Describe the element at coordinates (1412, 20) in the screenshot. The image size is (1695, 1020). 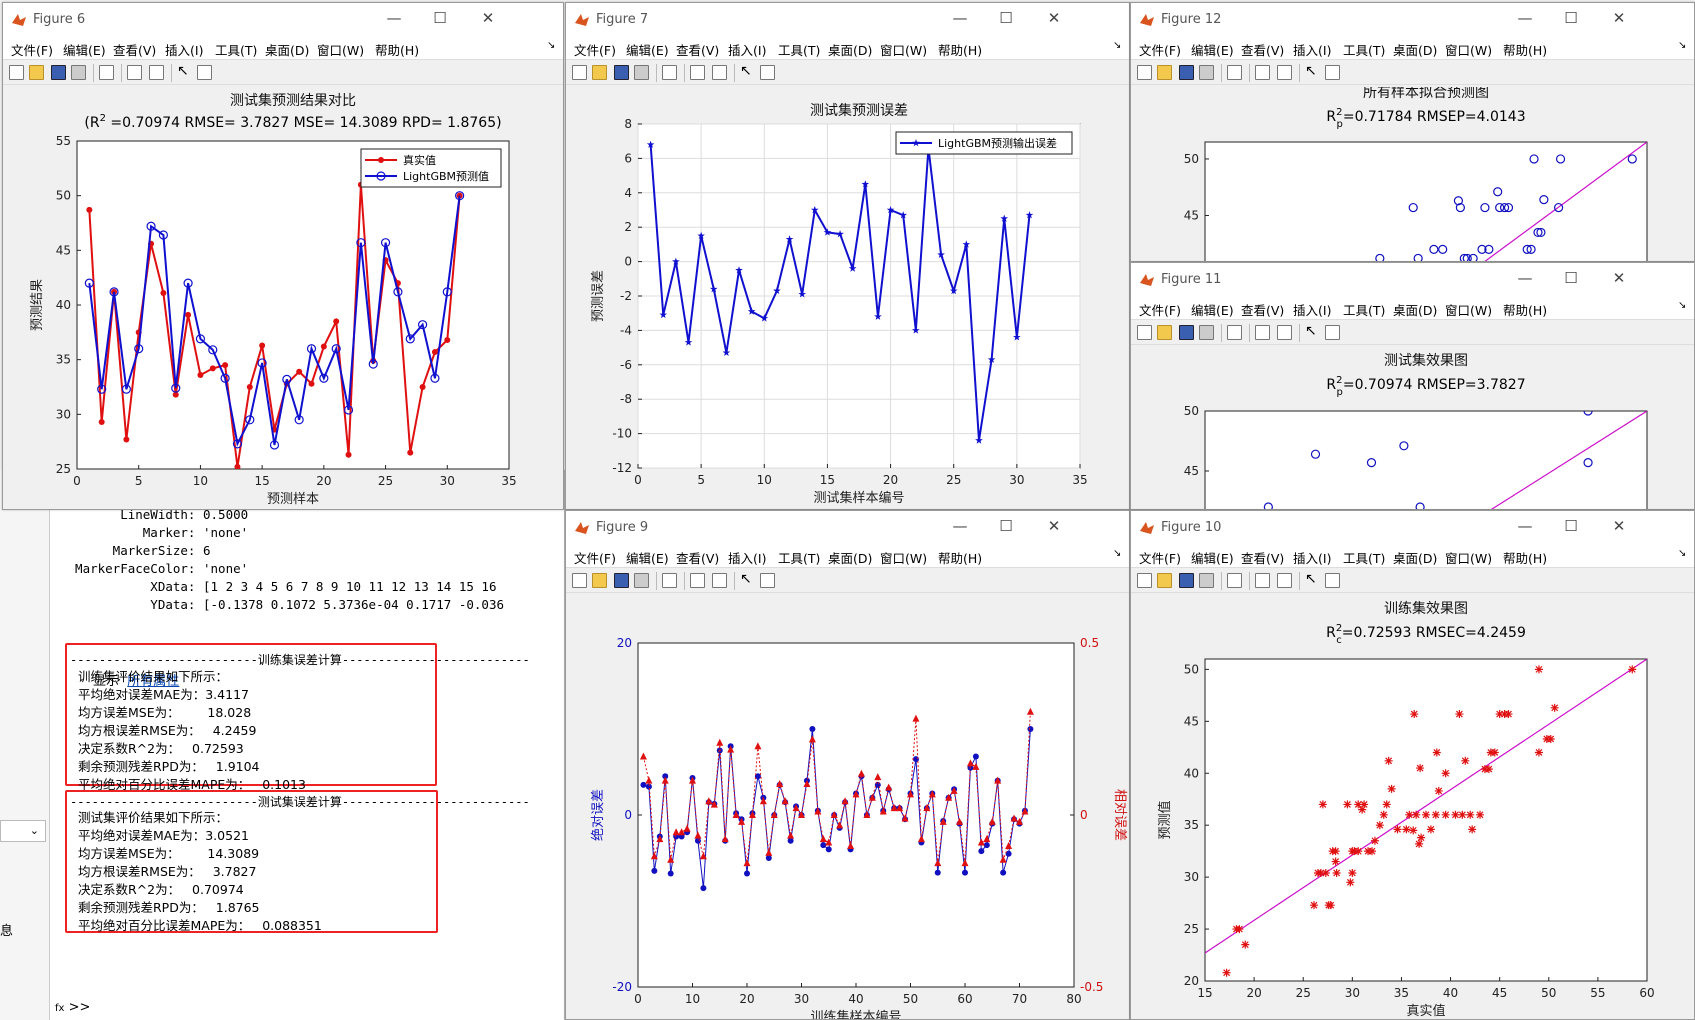
I see `title-bar: Figure 12 — ☐ ✕` at that location.